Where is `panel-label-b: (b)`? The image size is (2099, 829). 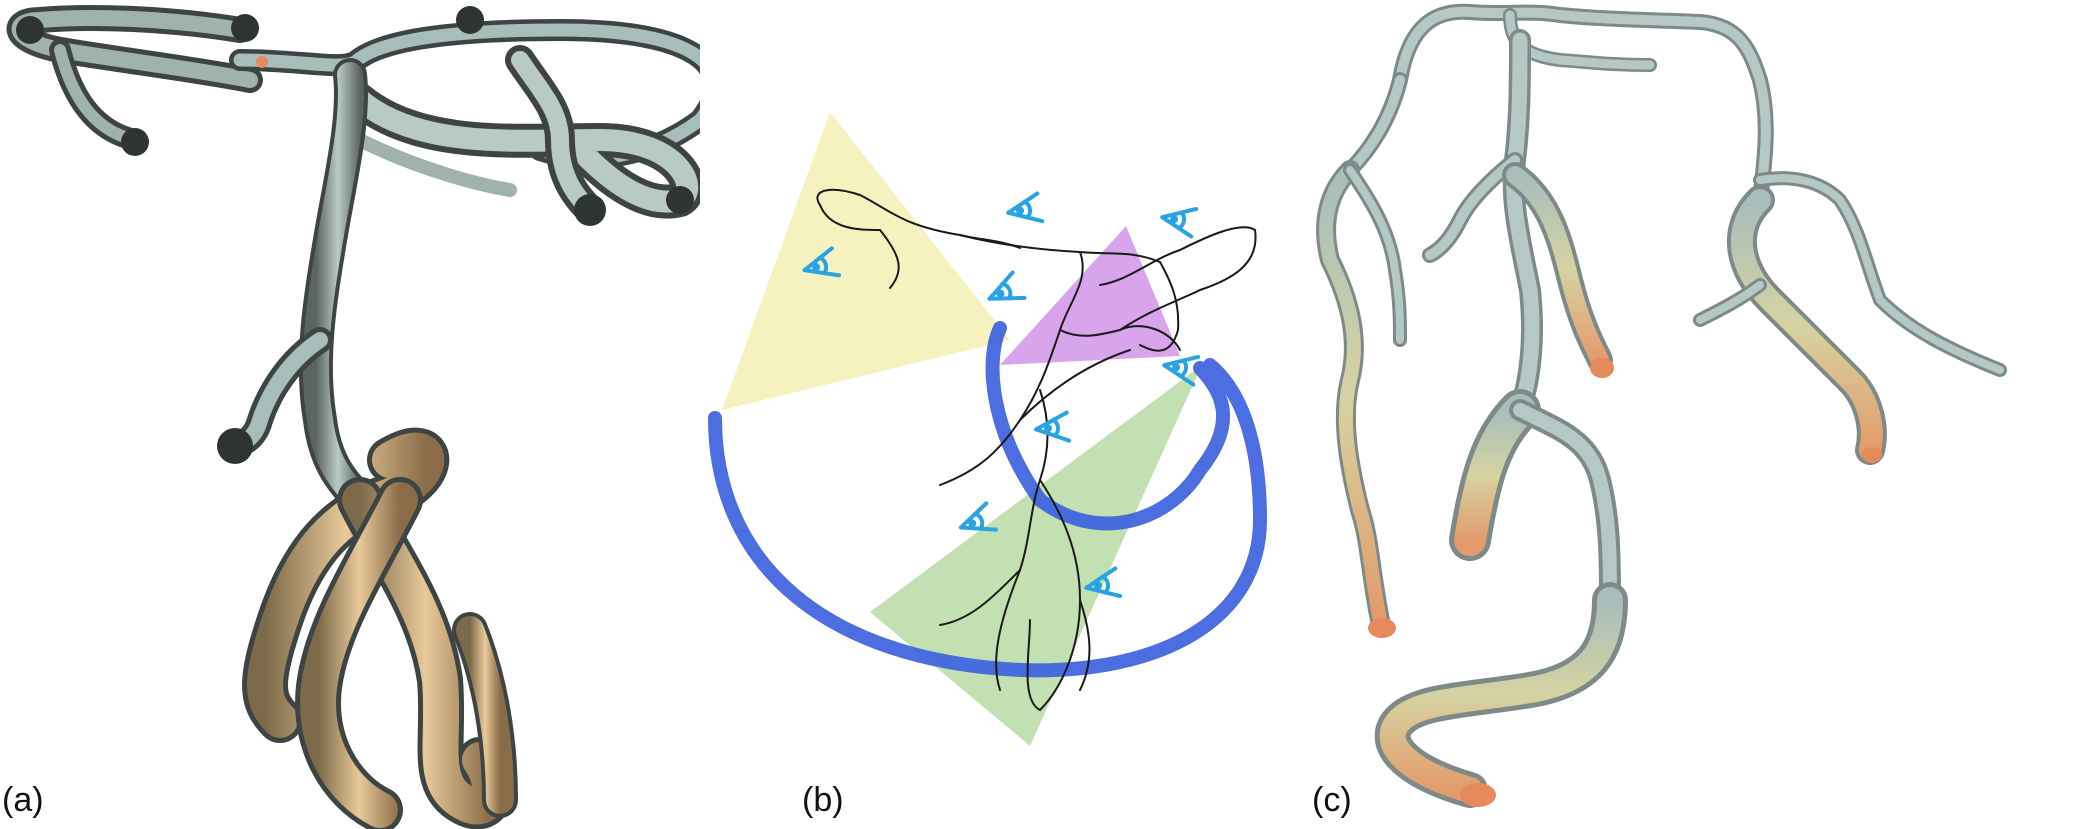
panel-label-b: (b) is located at coordinates (823, 800).